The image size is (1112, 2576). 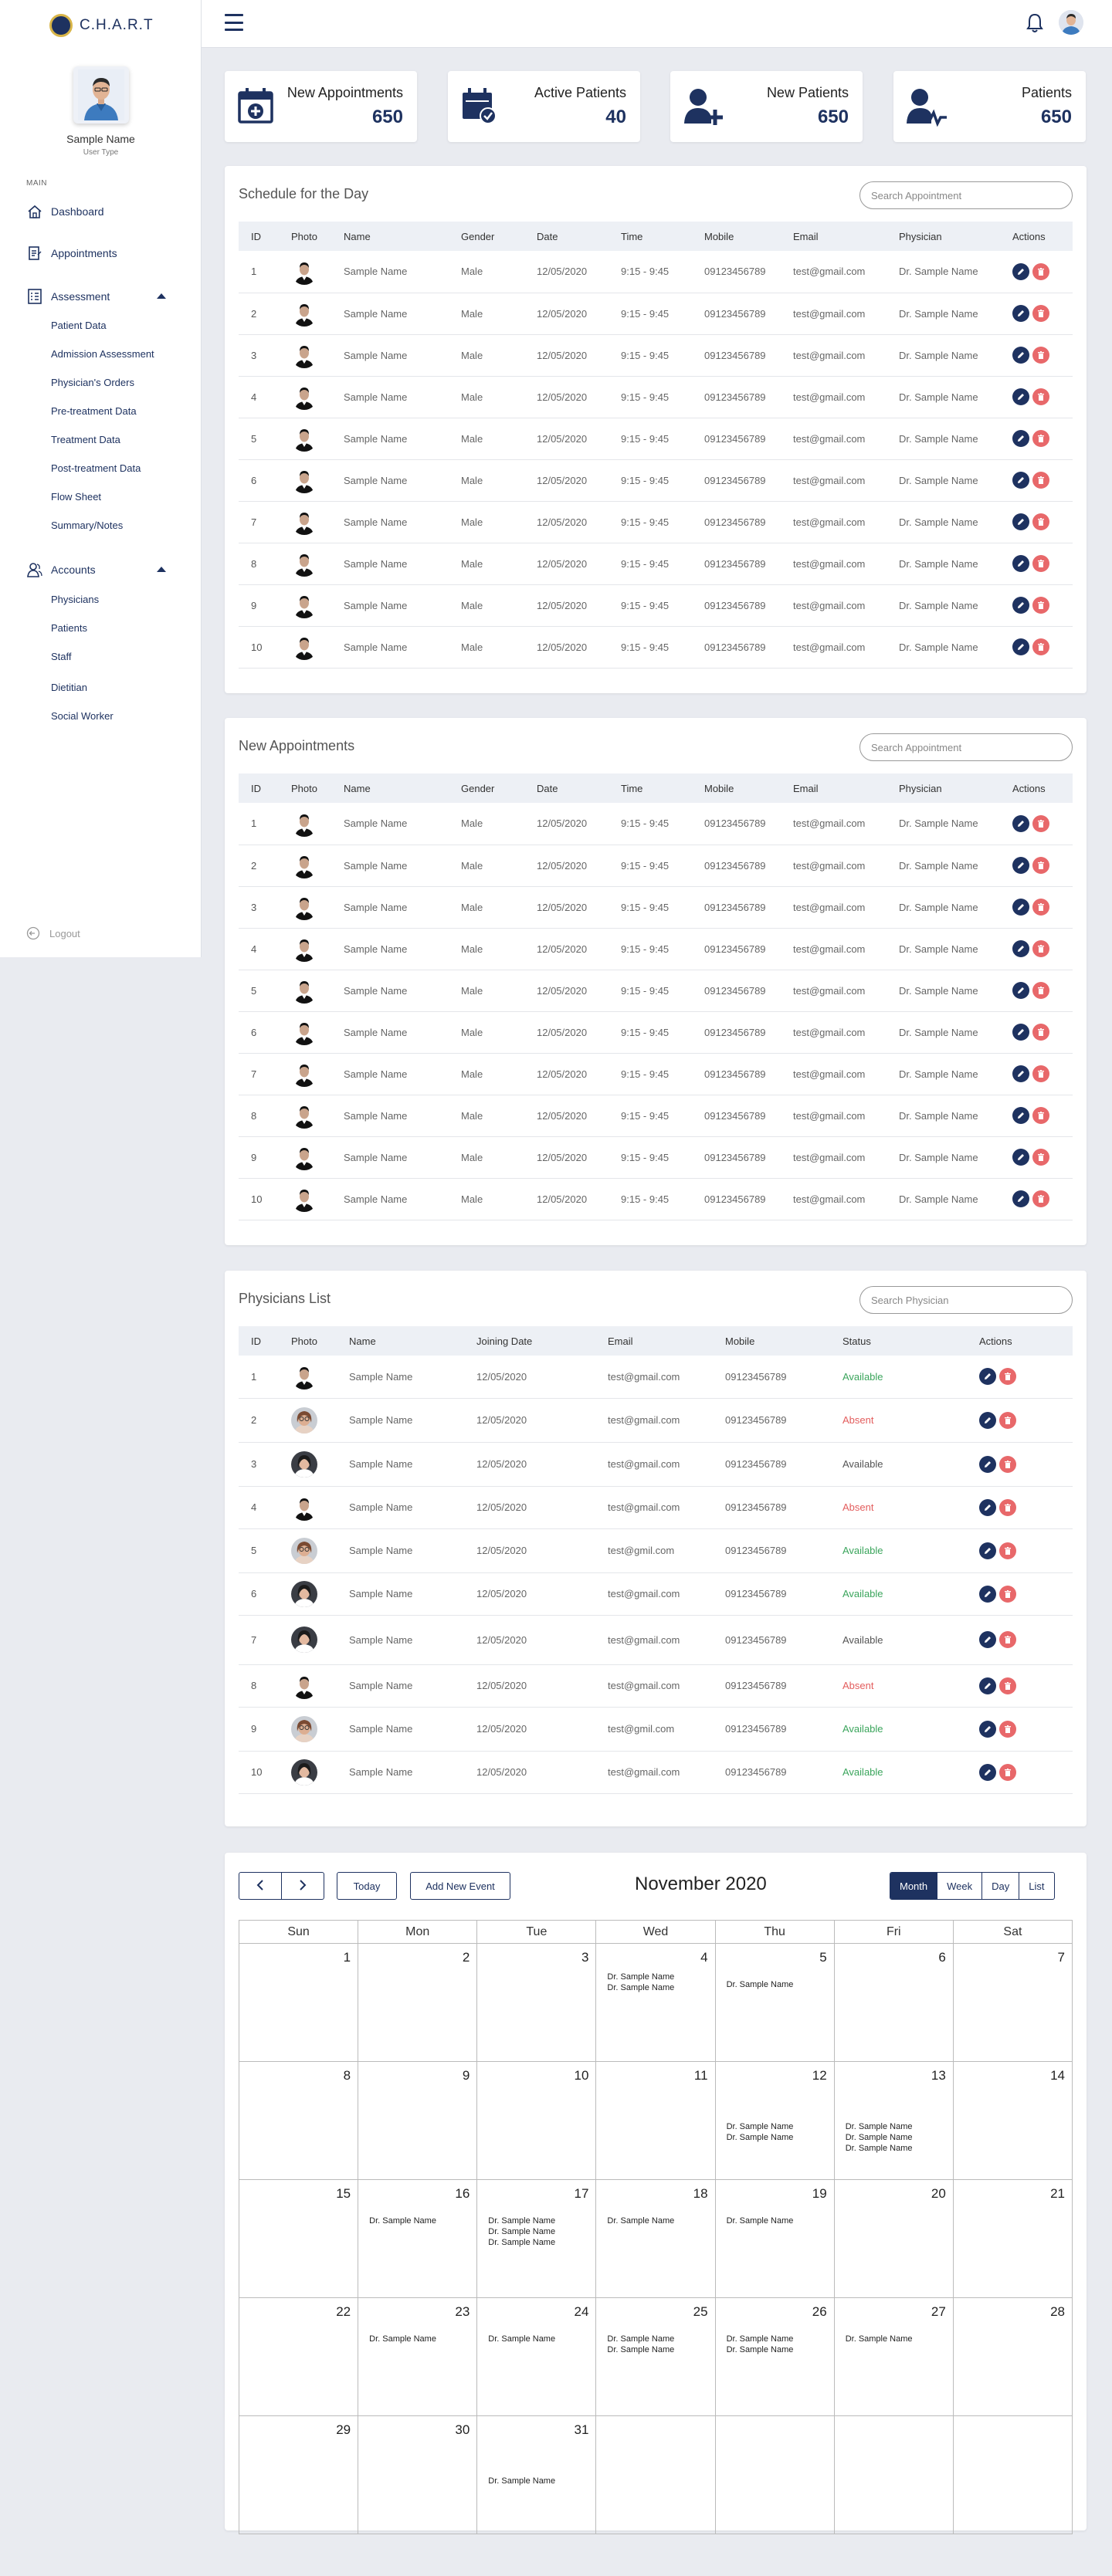 I want to click on sidebar-subitem-pre-treatment-data: Pre-treatment Data, so click(x=94, y=411).